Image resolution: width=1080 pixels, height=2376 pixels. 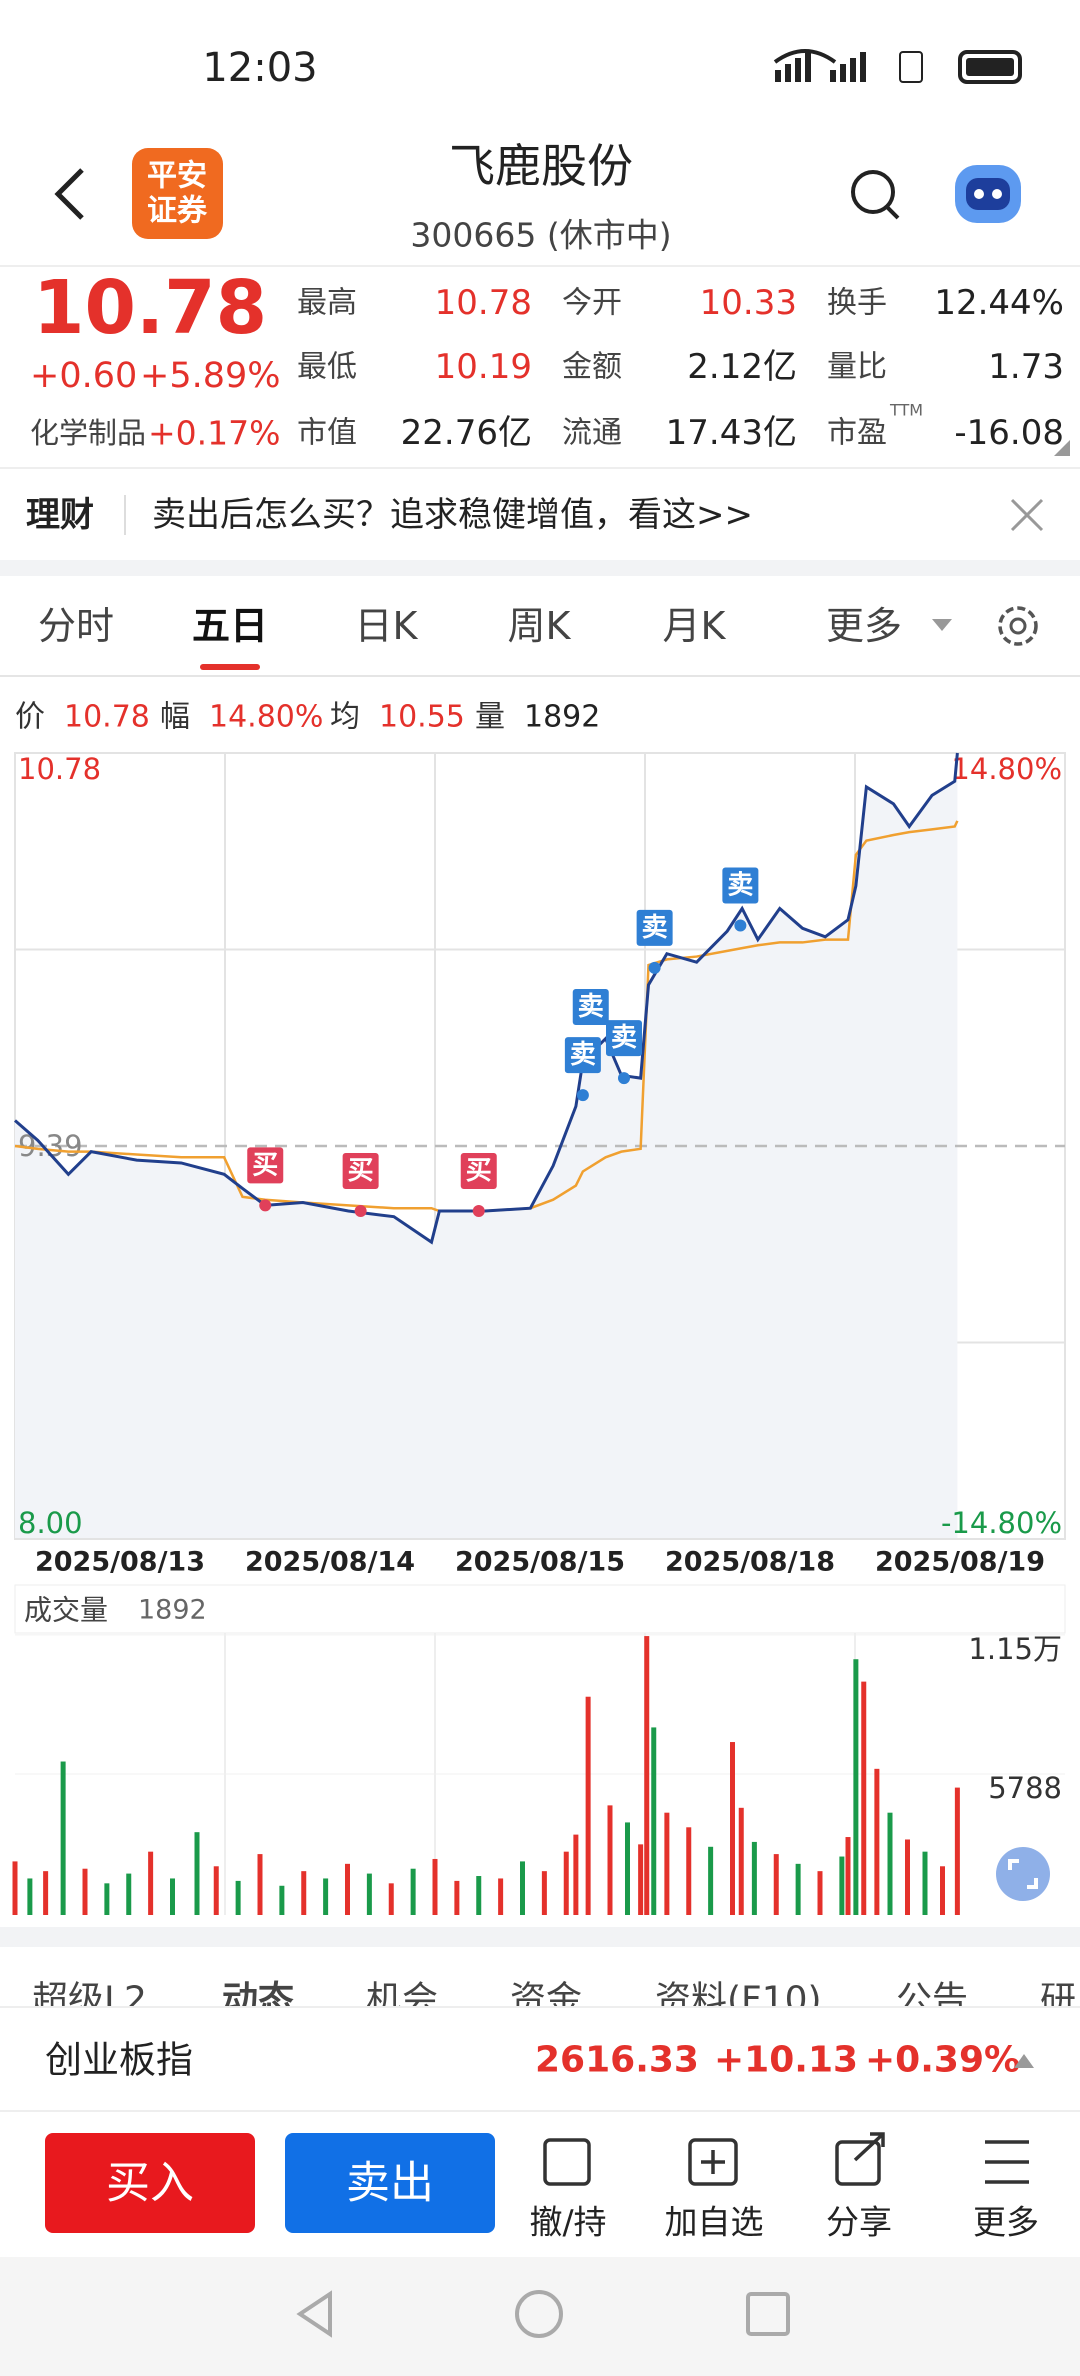 What do you see at coordinates (314, 2314) in the screenshot?
I see `nav-back` at bounding box center [314, 2314].